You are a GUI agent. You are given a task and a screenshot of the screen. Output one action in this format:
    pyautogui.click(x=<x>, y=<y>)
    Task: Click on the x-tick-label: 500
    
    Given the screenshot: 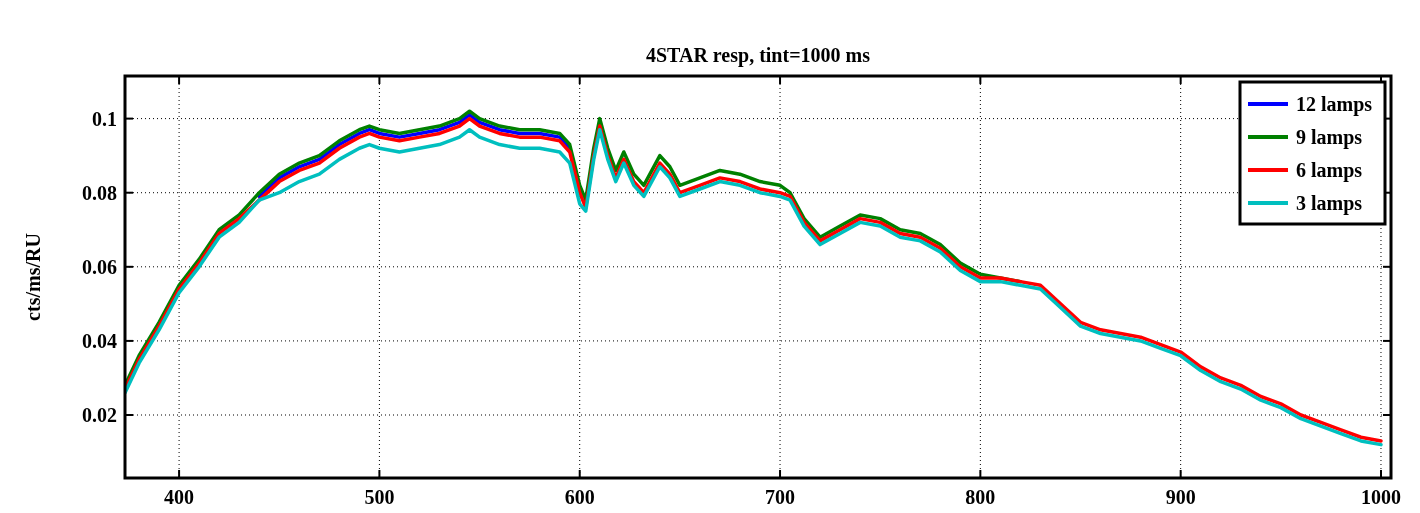 What is the action you would take?
    pyautogui.click(x=379, y=497)
    